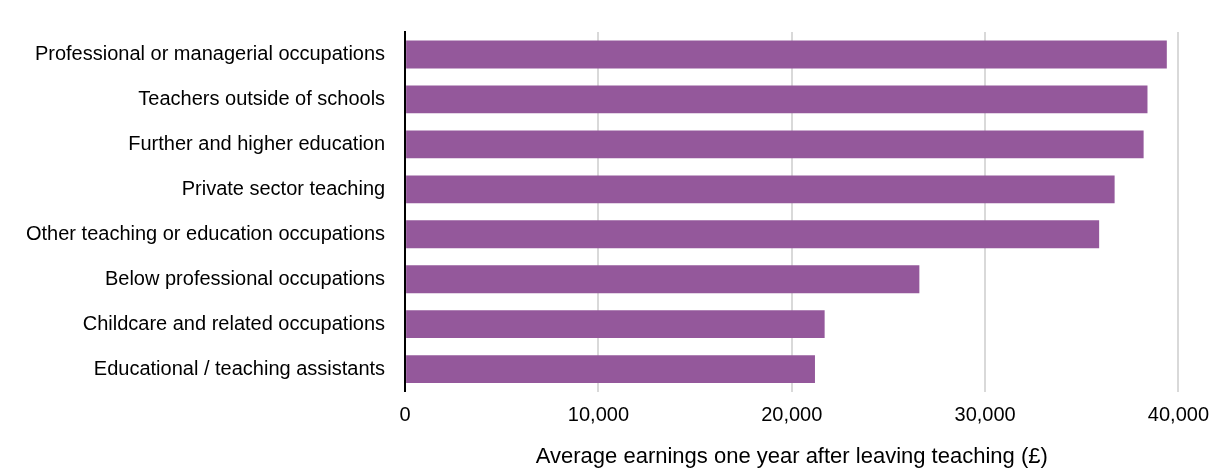  Describe the element at coordinates (791, 455) in the screenshot. I see `x-axis-title: Average earnings one year after leaving teaching (£)` at that location.